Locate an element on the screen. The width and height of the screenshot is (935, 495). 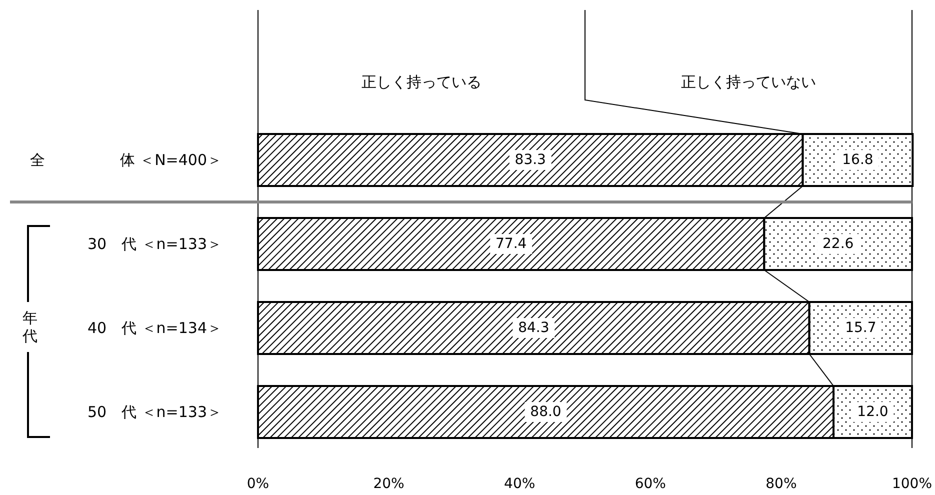
data-label: 88.0 is located at coordinates (546, 412).